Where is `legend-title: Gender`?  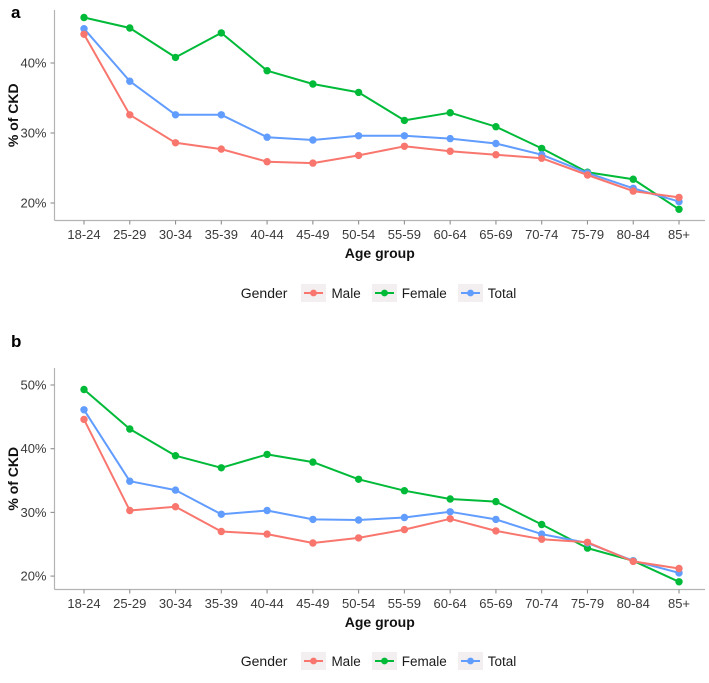 legend-title: Gender is located at coordinates (264, 661).